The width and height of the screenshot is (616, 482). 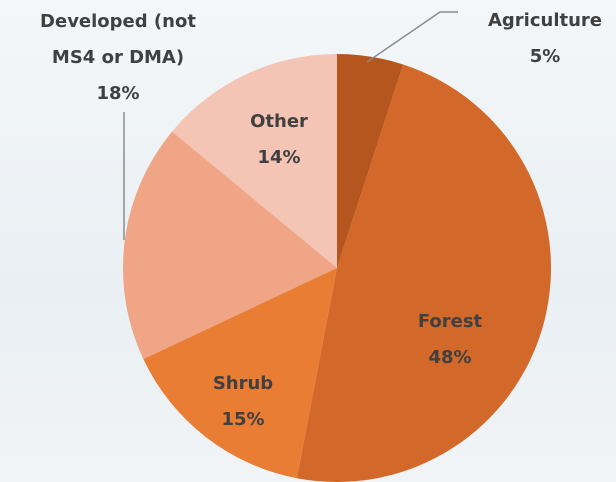 I want to click on value-label: 14%, so click(x=279, y=157).